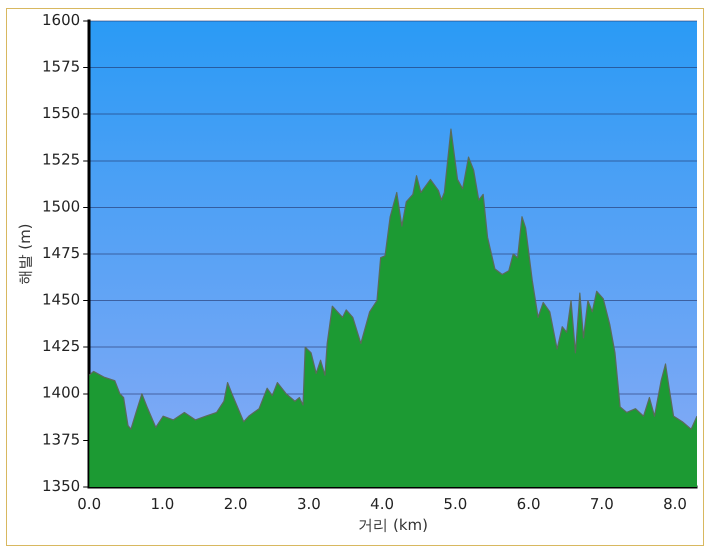 This screenshot has height=553, width=710. Describe the element at coordinates (393, 525) in the screenshot. I see `x-axis-title: 거리 (km)` at that location.